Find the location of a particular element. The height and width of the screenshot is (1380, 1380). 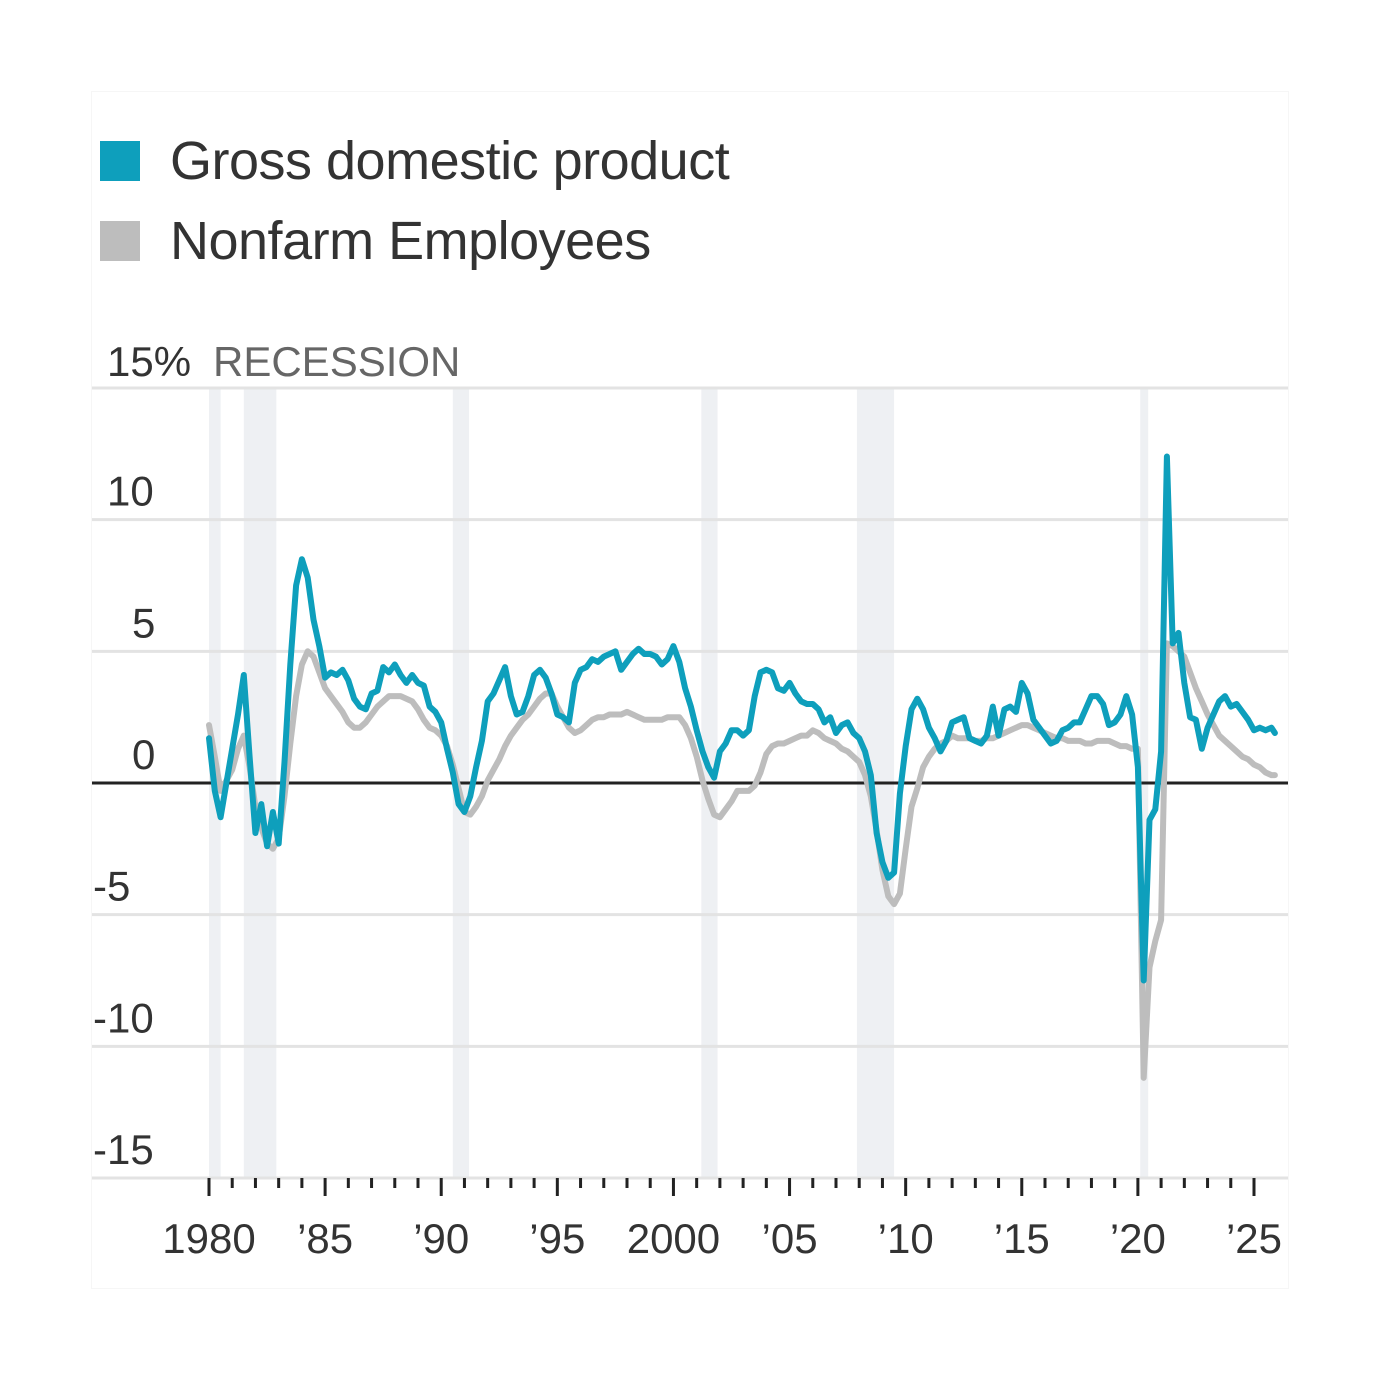

y-tick-label: 10 is located at coordinates (130, 491).